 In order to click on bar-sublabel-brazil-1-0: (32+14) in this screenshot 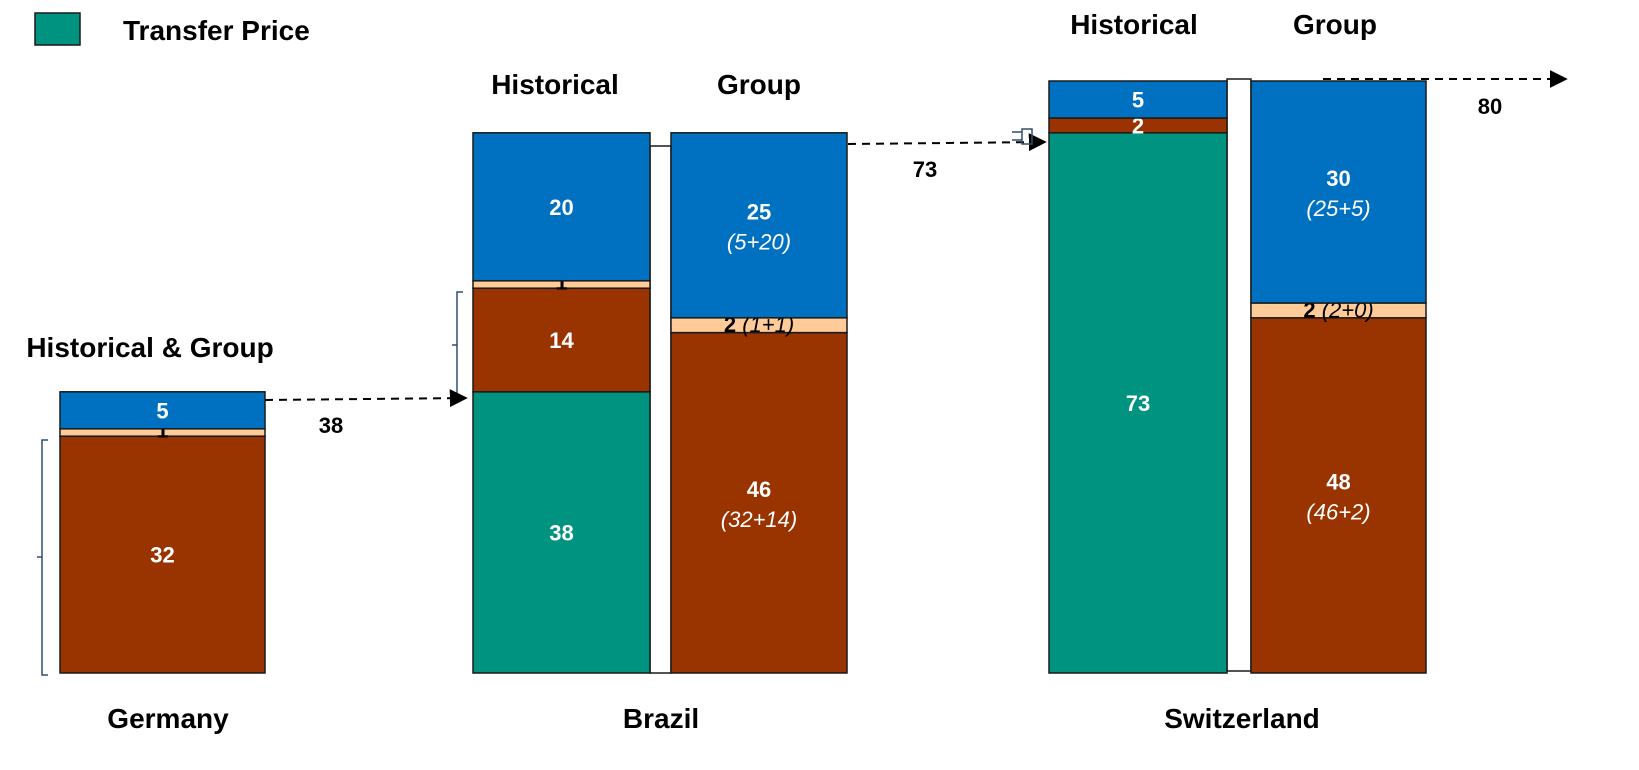, I will do `click(759, 519)`.